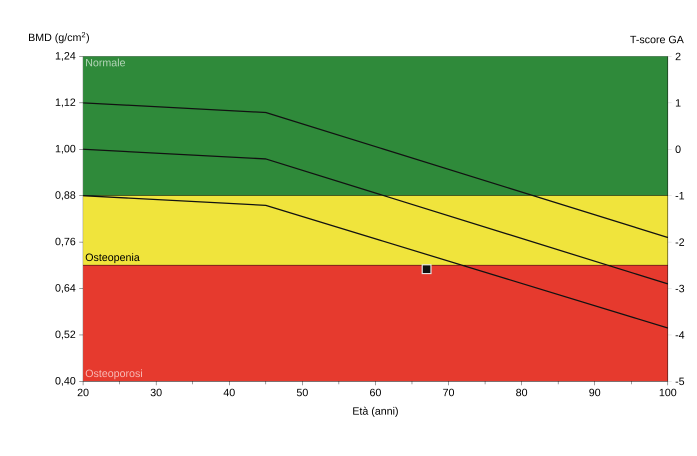 The width and height of the screenshot is (697, 456). Describe the element at coordinates (375, 411) in the screenshot. I see `x-axis-title: Età (anni)` at that location.